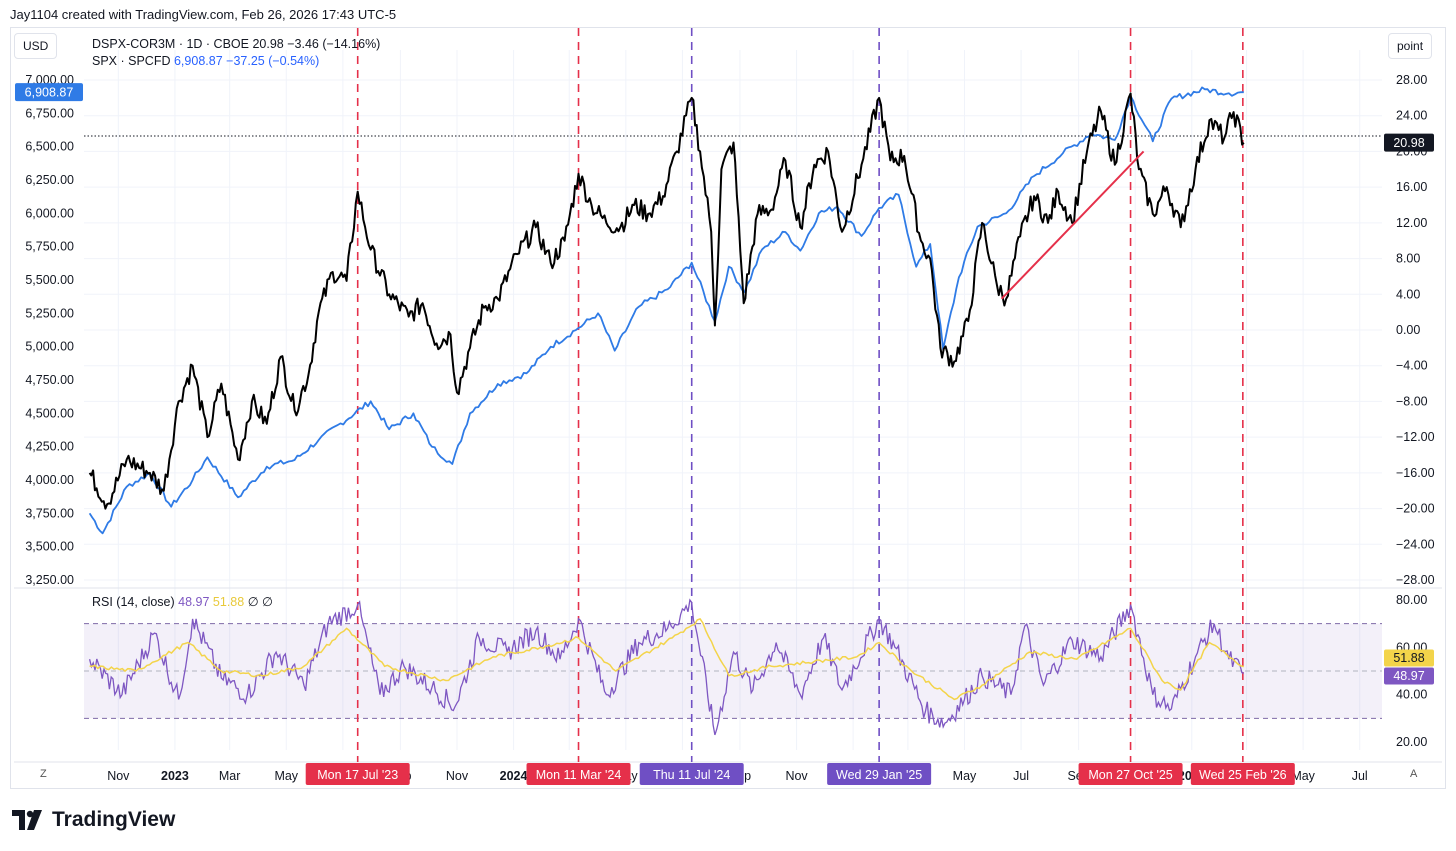 The image size is (1456, 851). What do you see at coordinates (230, 776) in the screenshot?
I see `x-tick-2: Mar` at bounding box center [230, 776].